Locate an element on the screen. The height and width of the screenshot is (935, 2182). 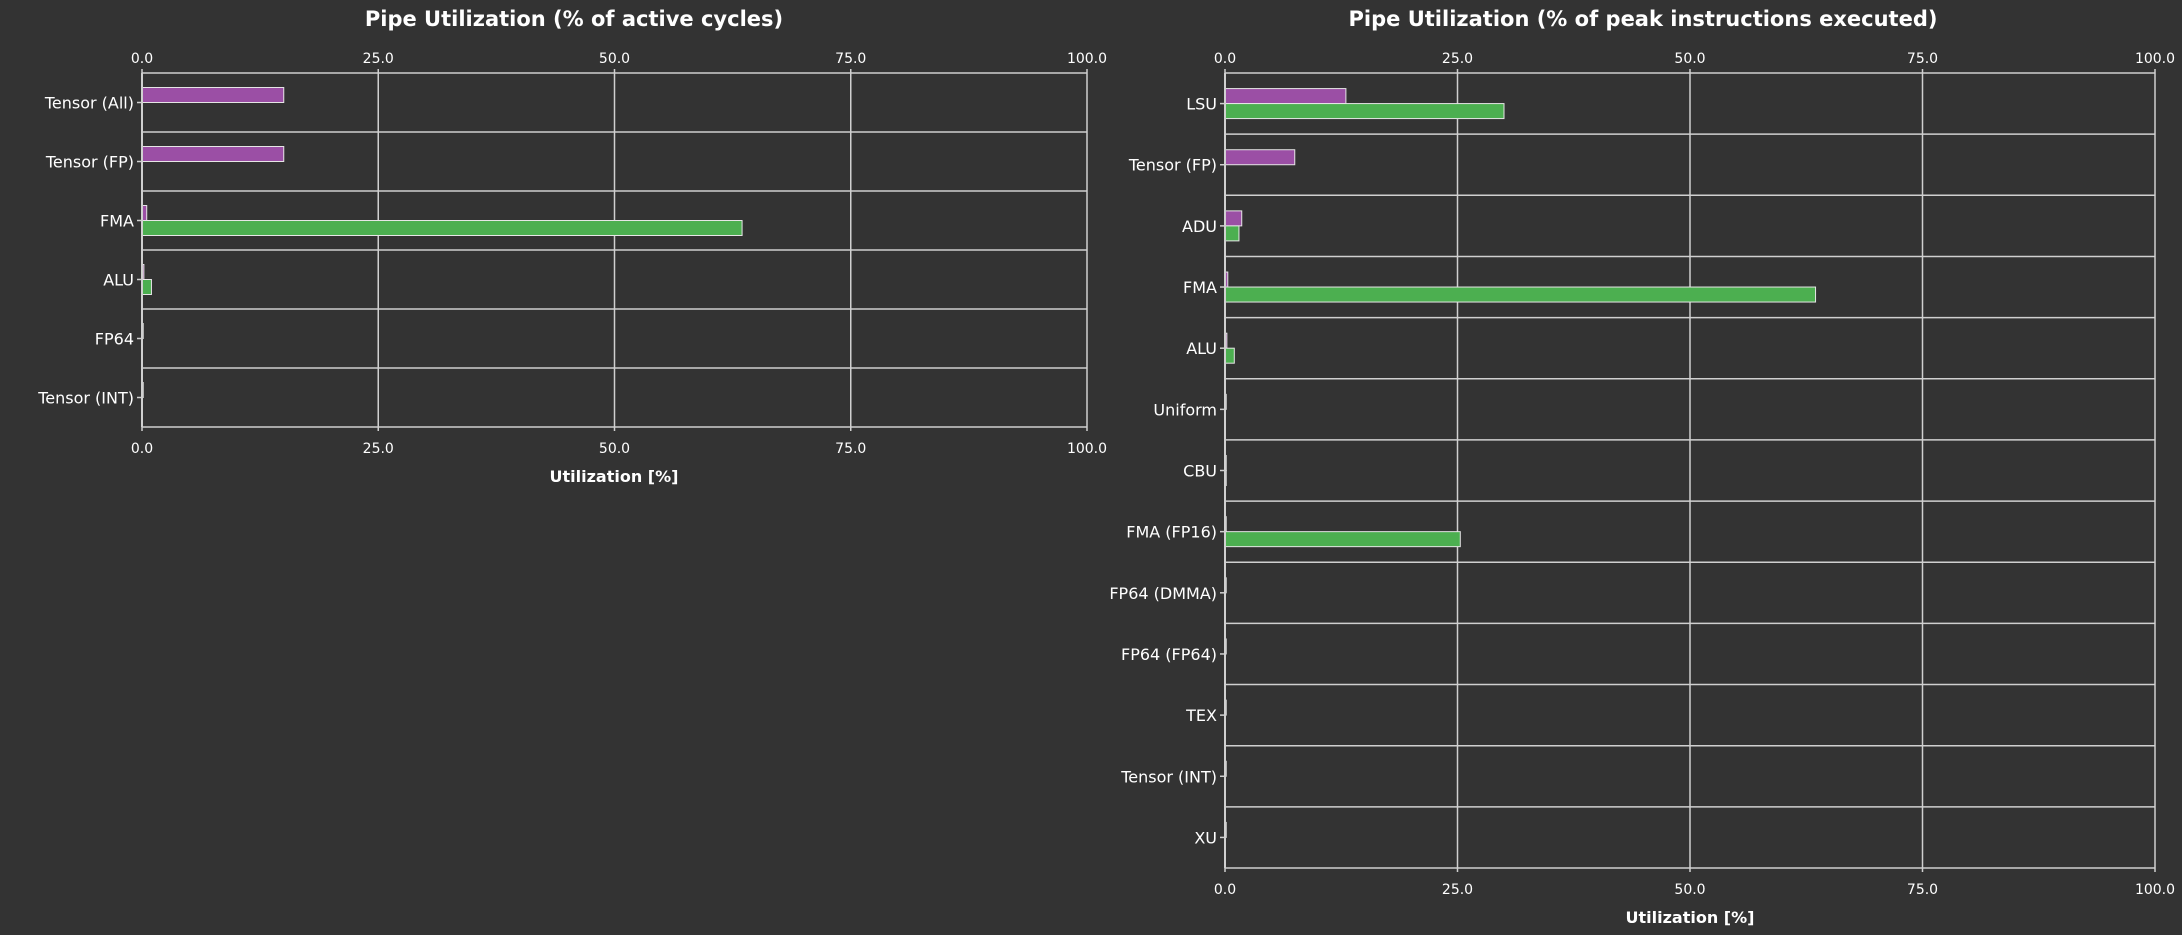
chart-title: Pipe Utilization (% of active cycles) is located at coordinates (574, 19).